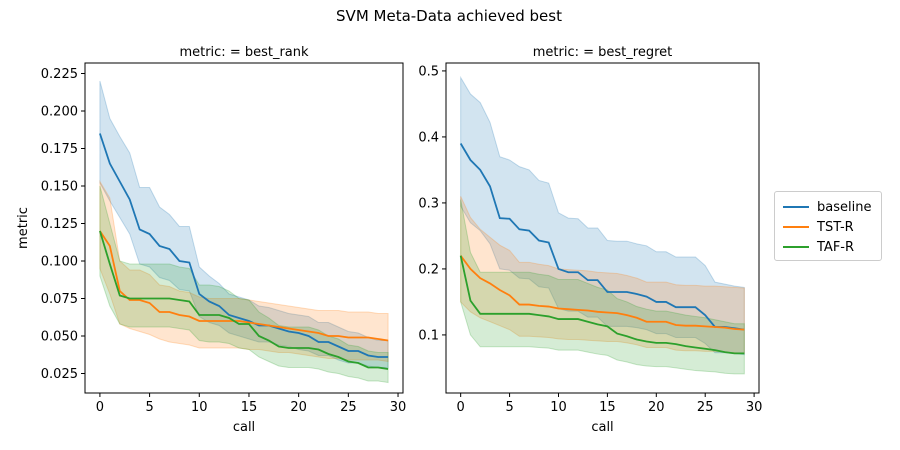 Image resolution: width=900 pixels, height=450 pixels. I want to click on legend-label: baseline, so click(844, 207).